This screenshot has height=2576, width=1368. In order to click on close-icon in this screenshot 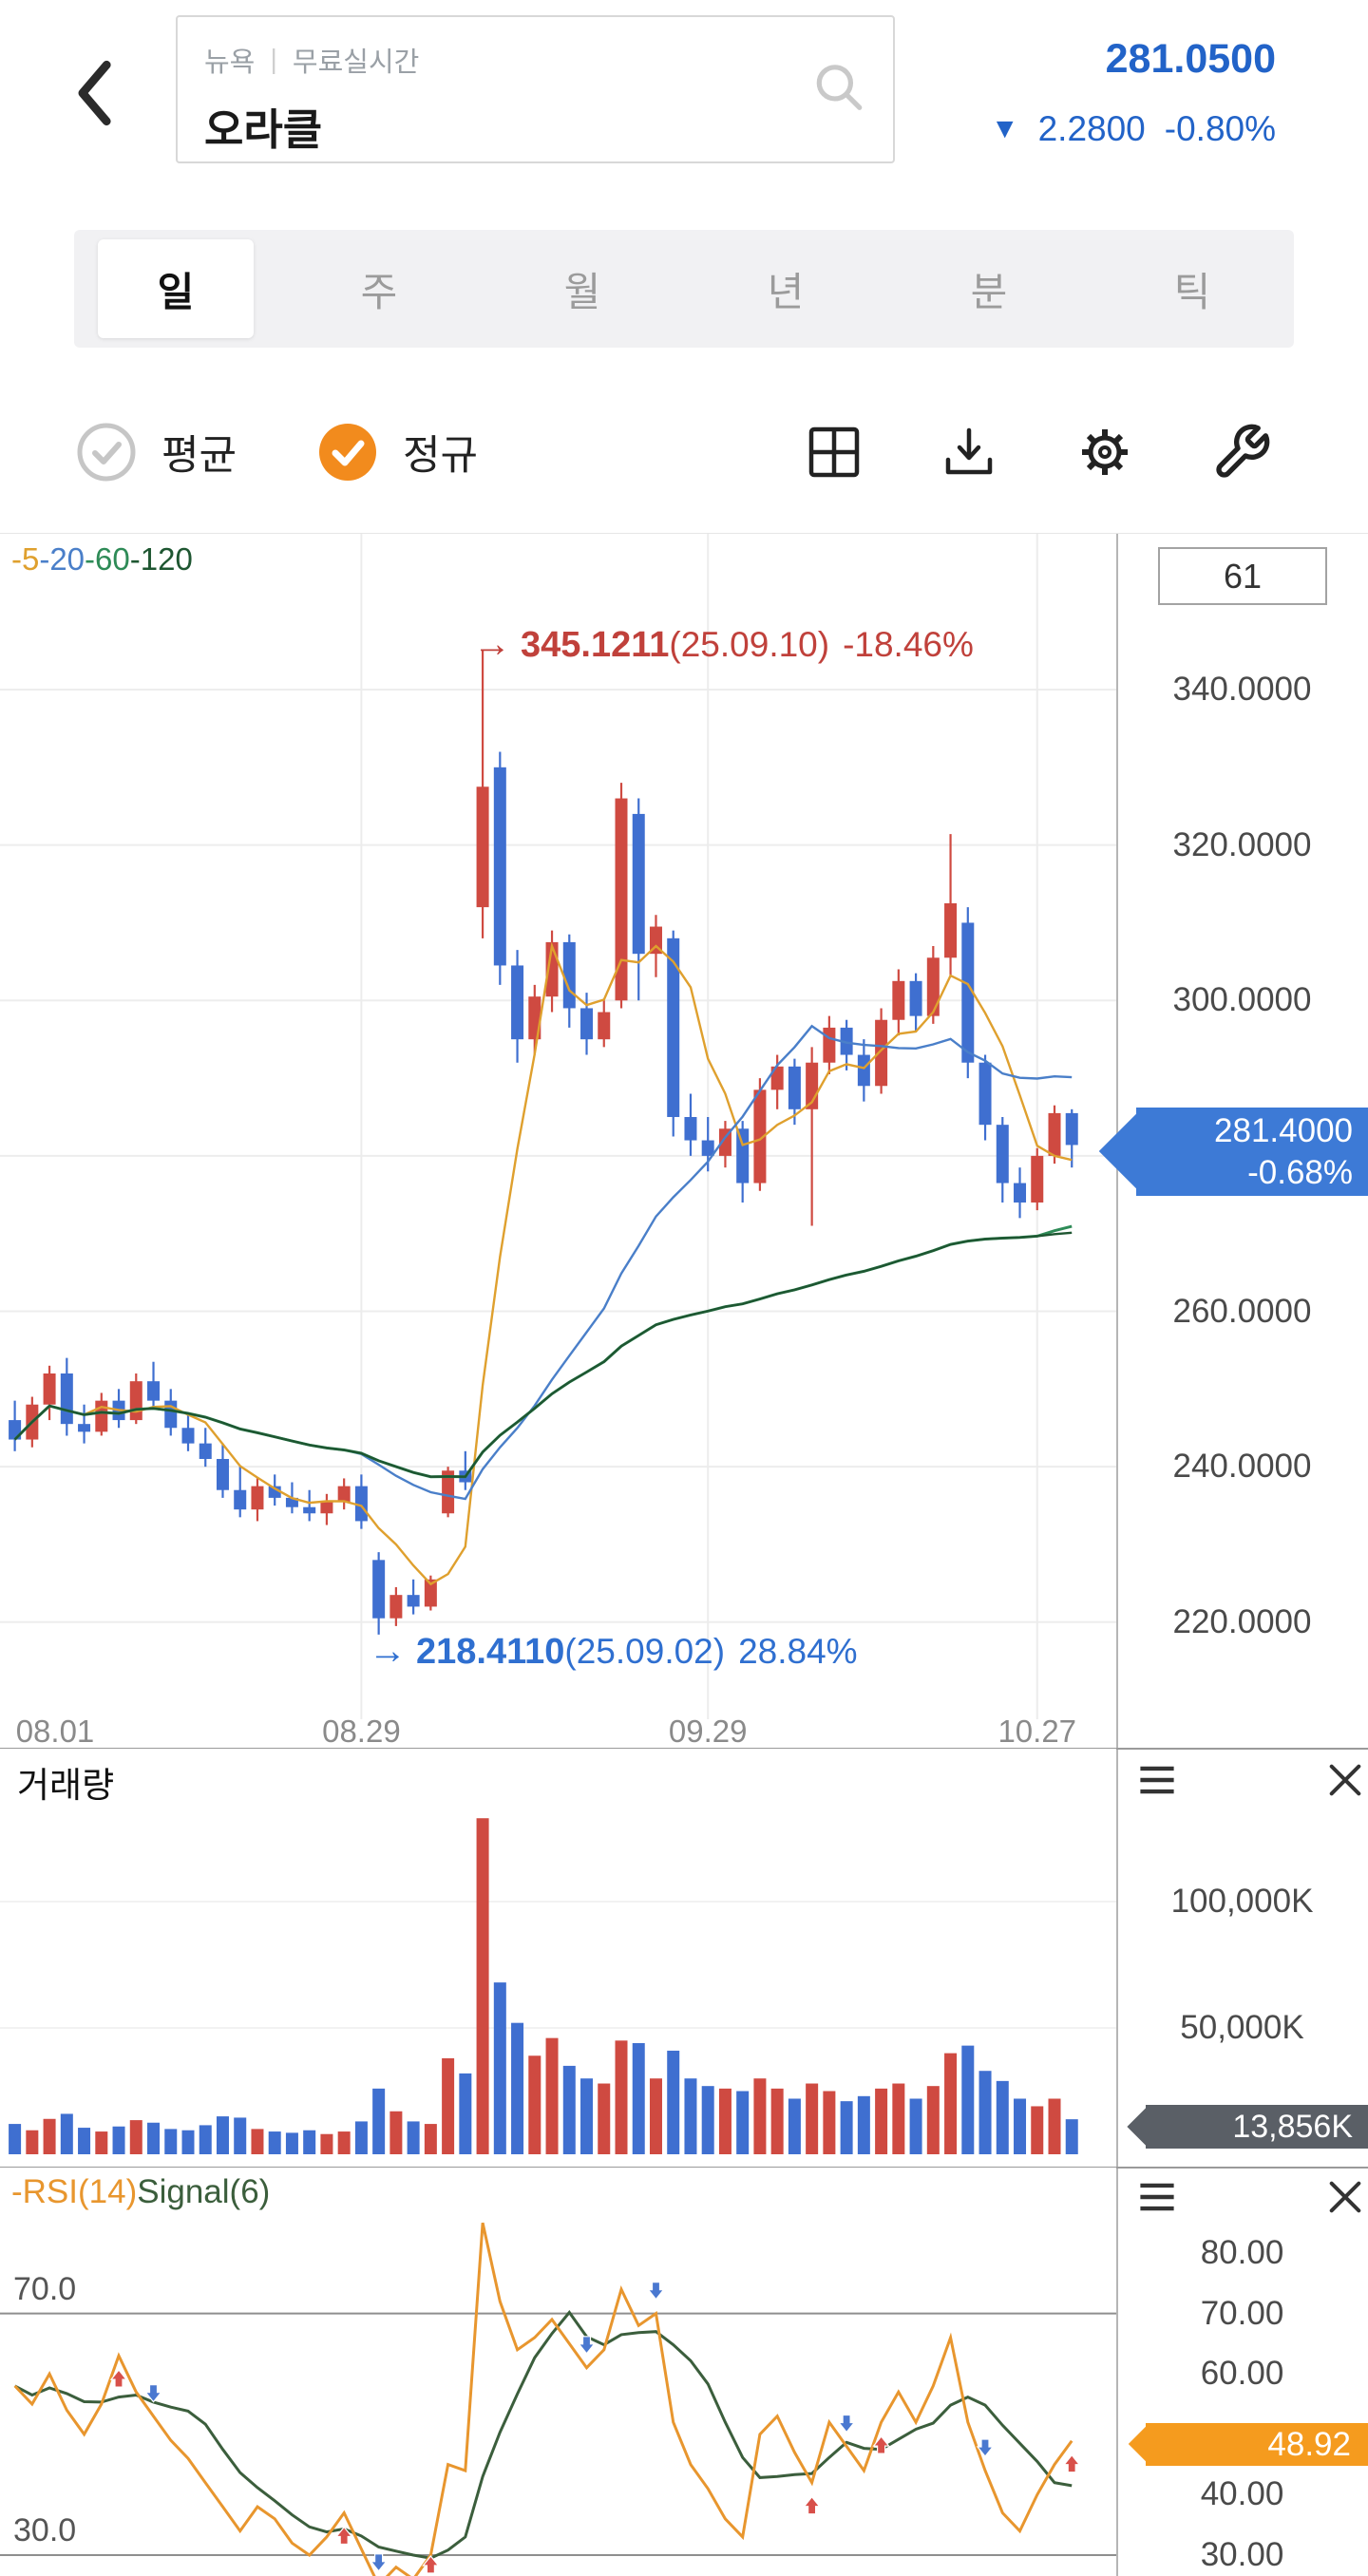, I will do `click(1345, 1780)`.